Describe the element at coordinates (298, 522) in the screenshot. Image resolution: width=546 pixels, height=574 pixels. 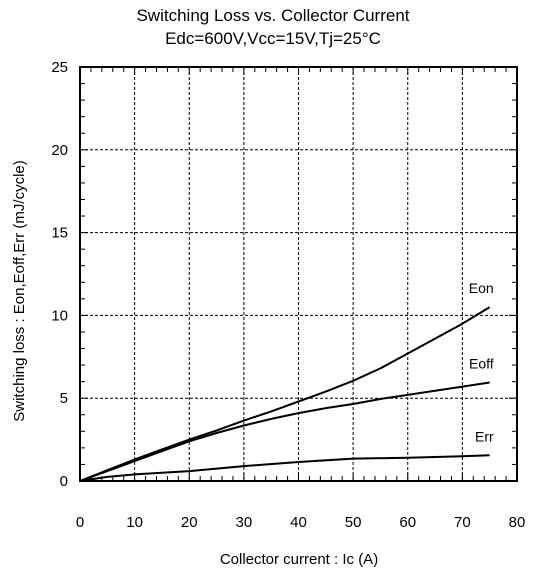
I see `x-tick-label: 40` at that location.